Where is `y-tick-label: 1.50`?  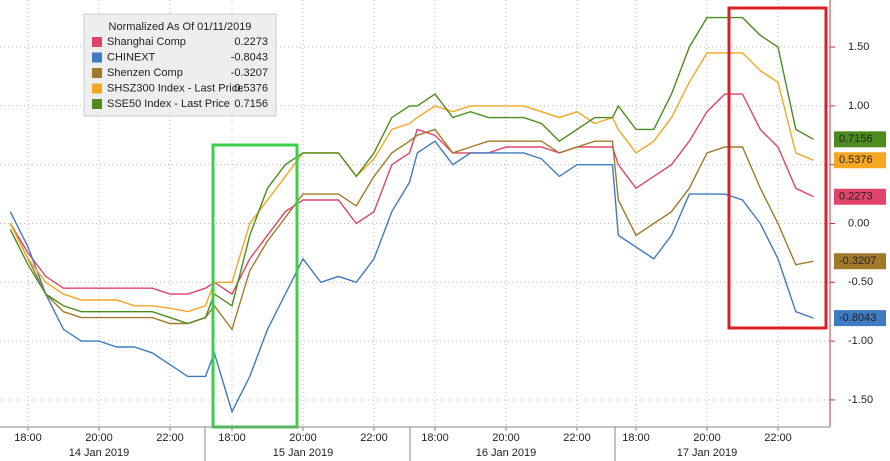 y-tick-label: 1.50 is located at coordinates (858, 47).